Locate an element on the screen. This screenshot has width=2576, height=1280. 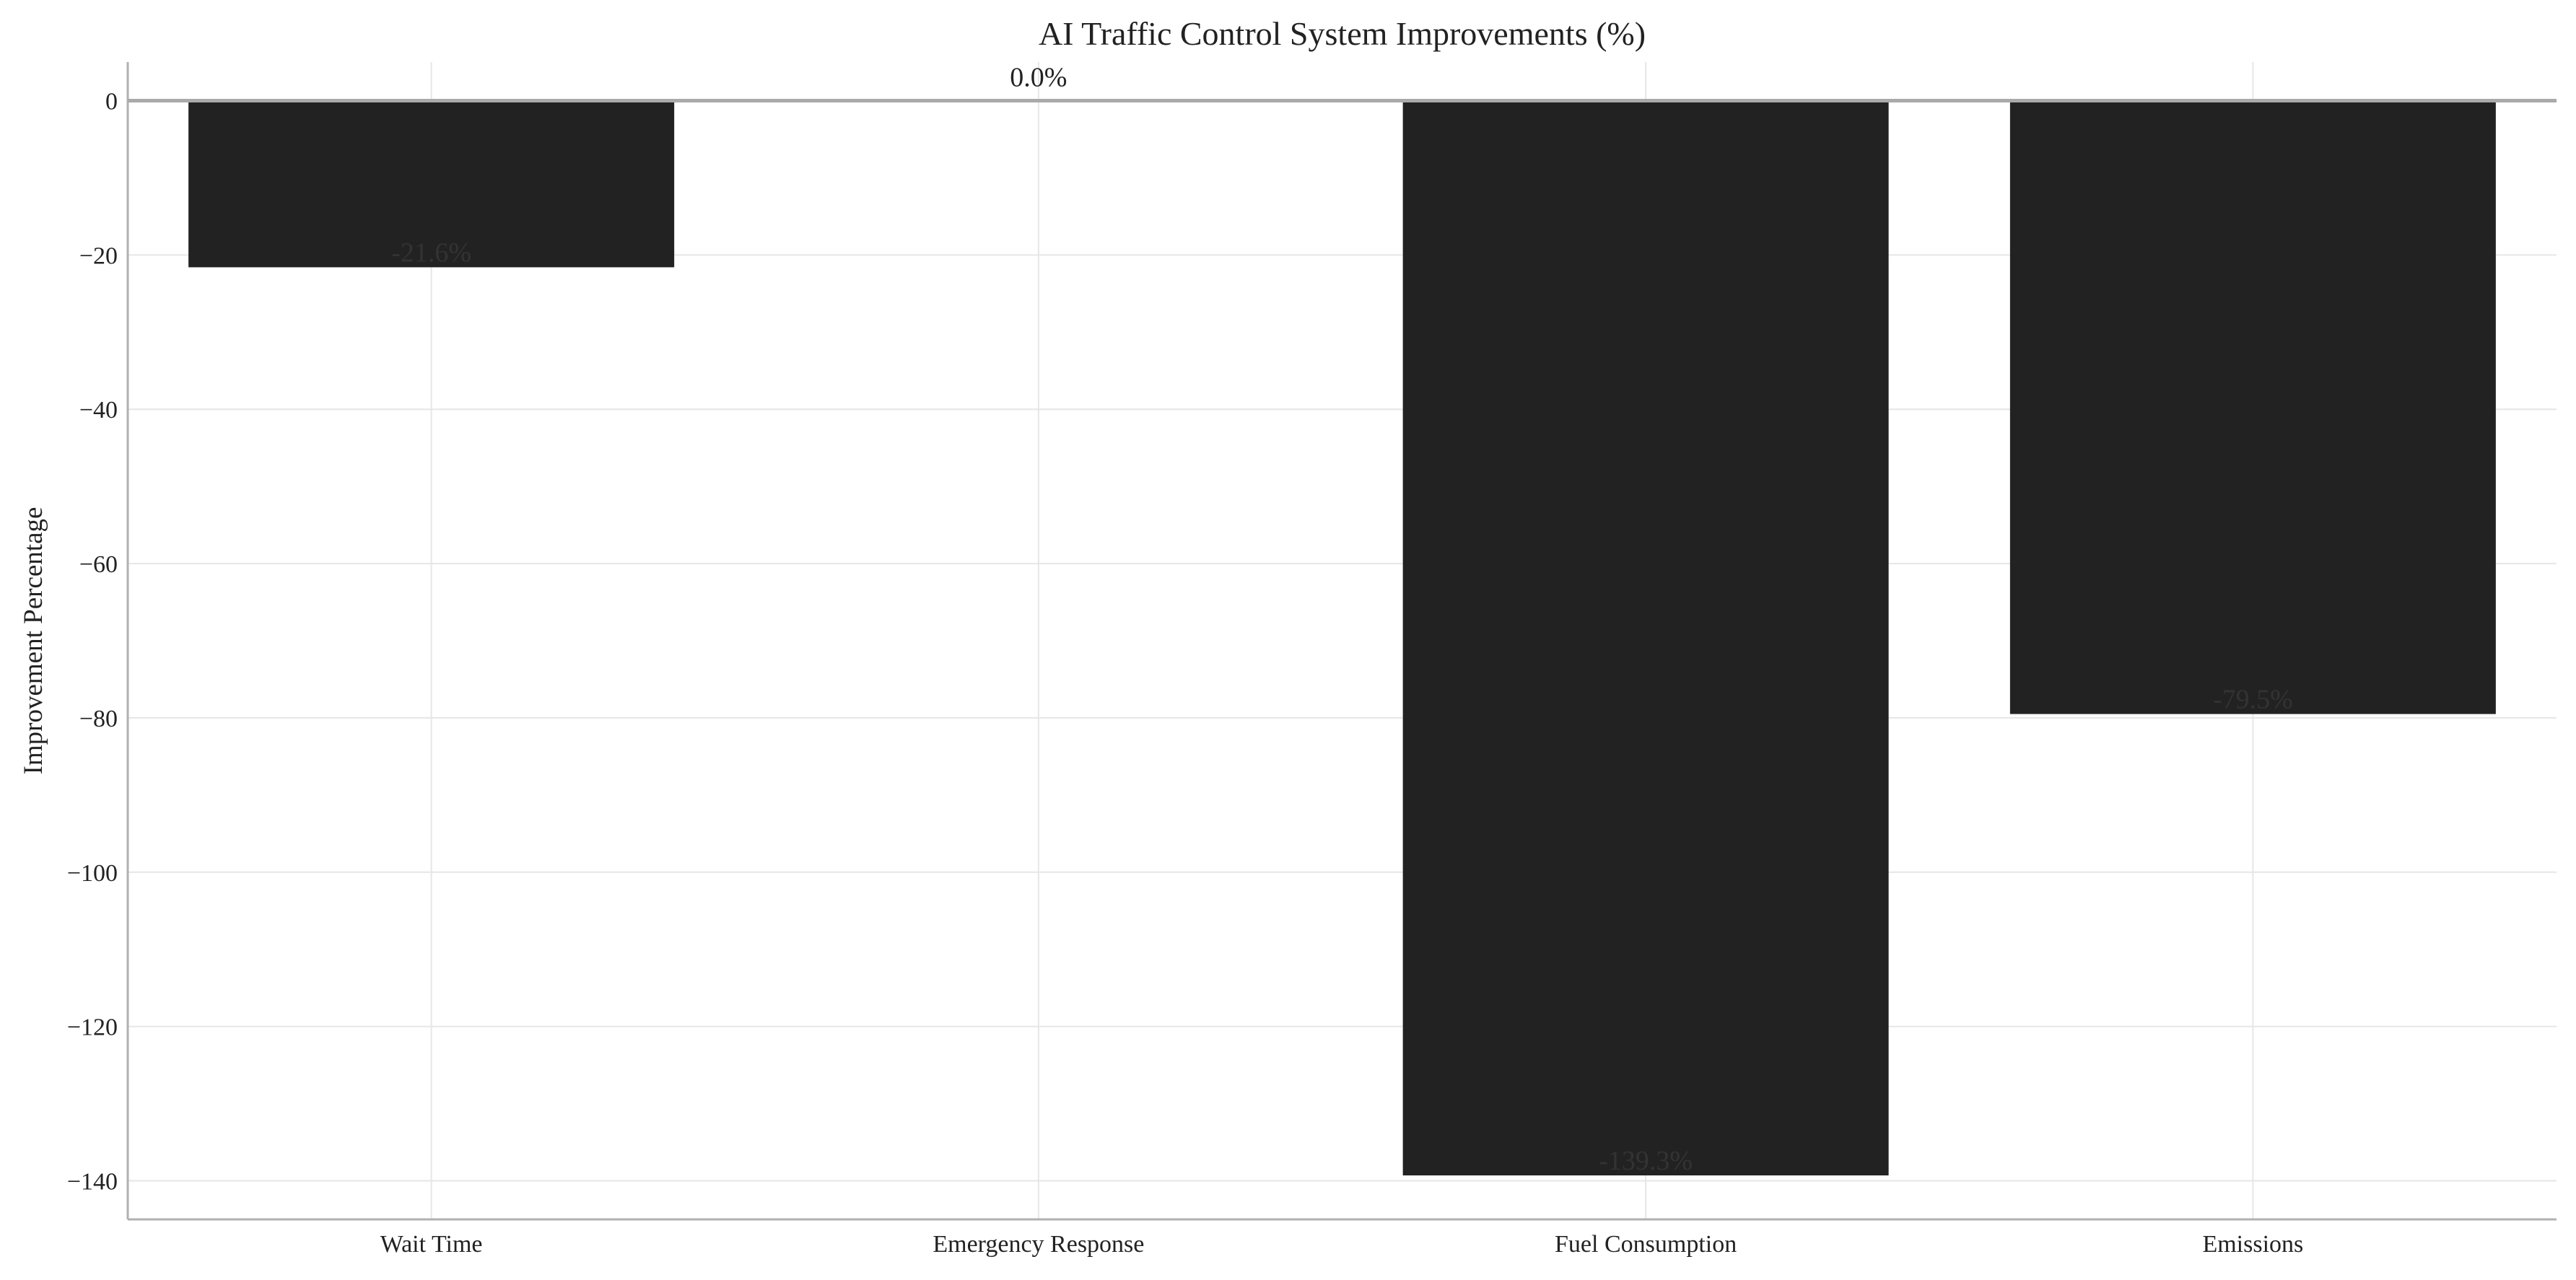
y-tick-label: −140 is located at coordinates (92, 1182).